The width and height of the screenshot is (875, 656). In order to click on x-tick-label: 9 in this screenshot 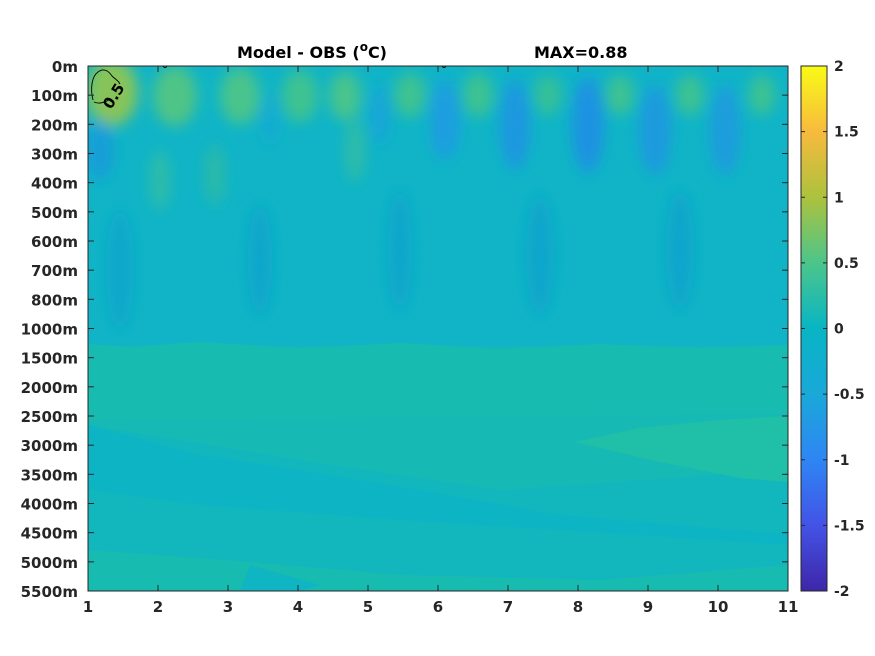, I will do `click(648, 607)`.